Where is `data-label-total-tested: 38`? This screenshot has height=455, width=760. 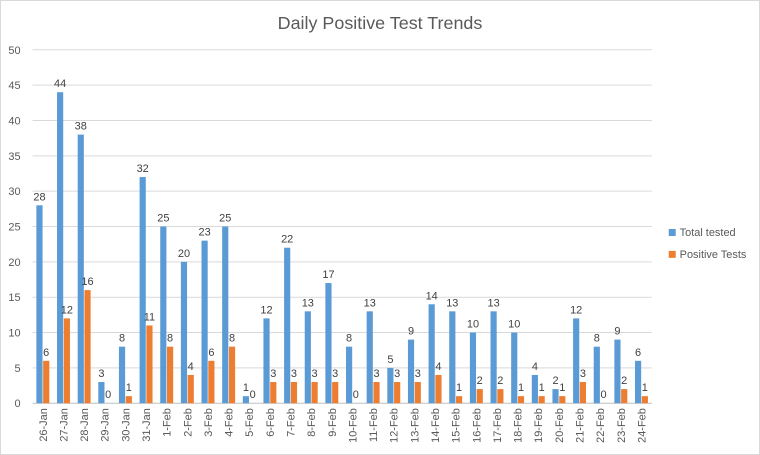
data-label-total-tested: 38 is located at coordinates (81, 127).